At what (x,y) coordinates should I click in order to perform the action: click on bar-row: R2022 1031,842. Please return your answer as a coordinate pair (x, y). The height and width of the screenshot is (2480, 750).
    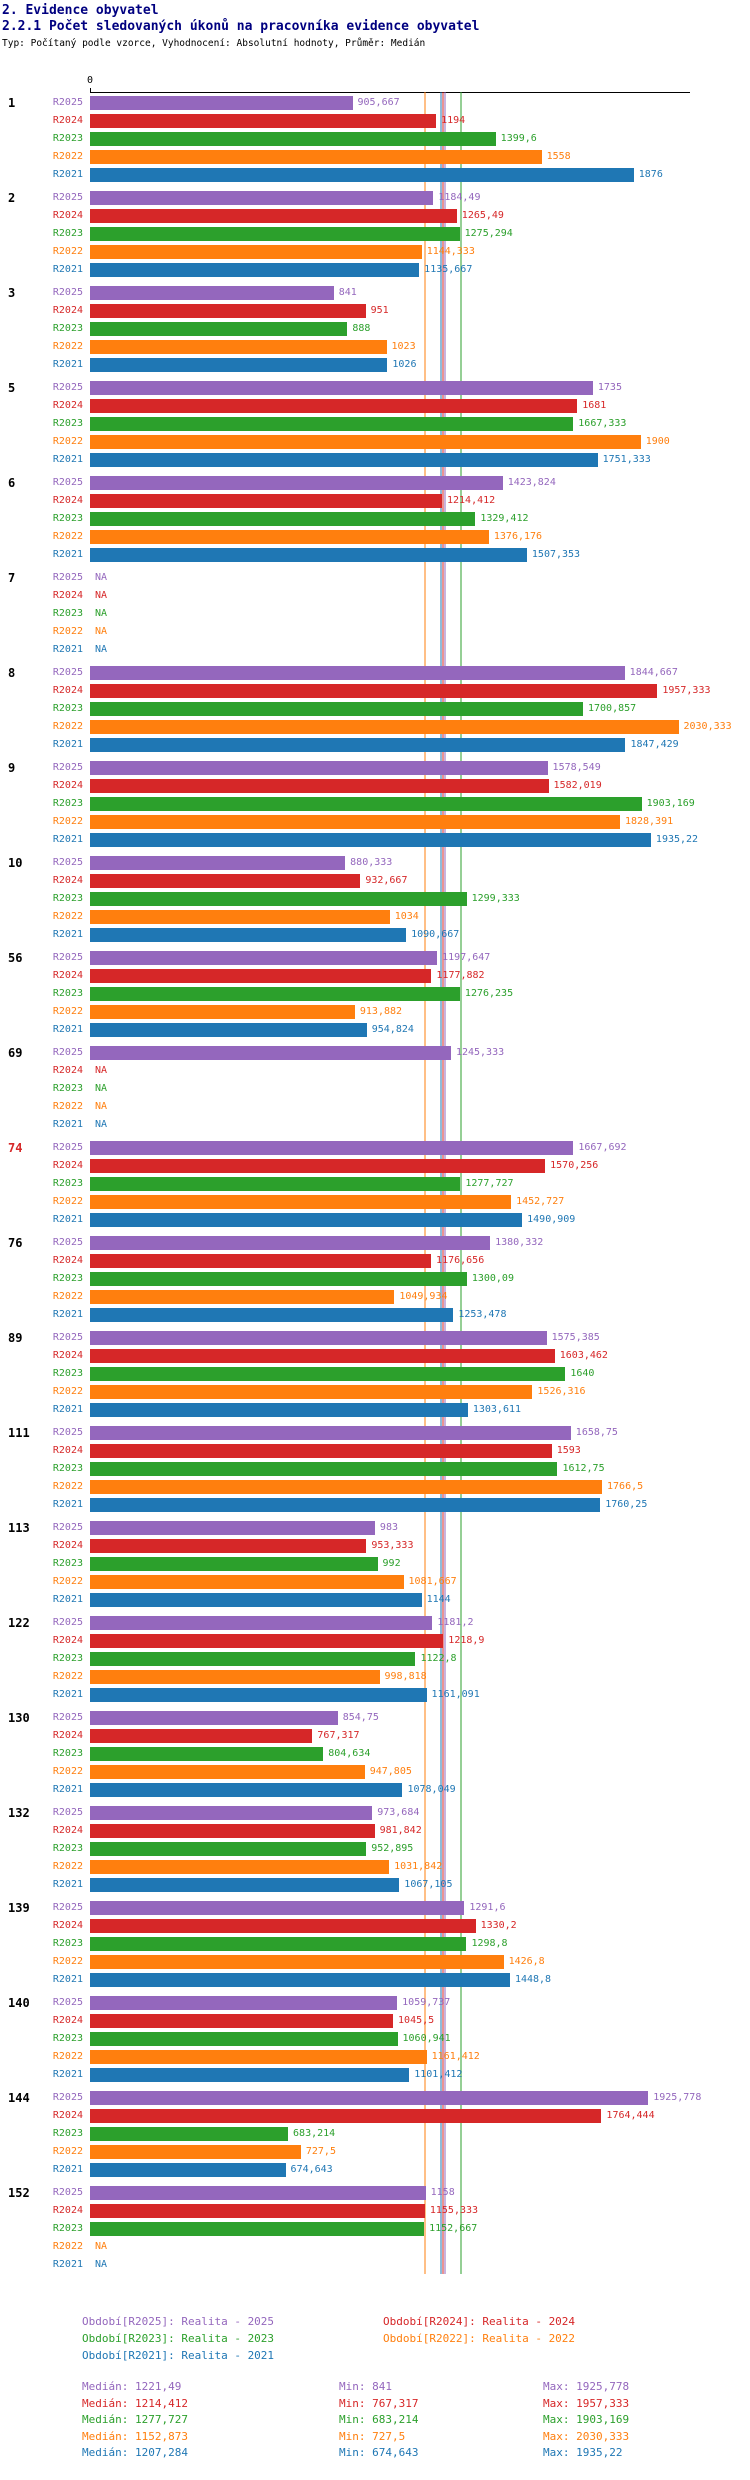
    Looking at the image, I should click on (375, 1867).